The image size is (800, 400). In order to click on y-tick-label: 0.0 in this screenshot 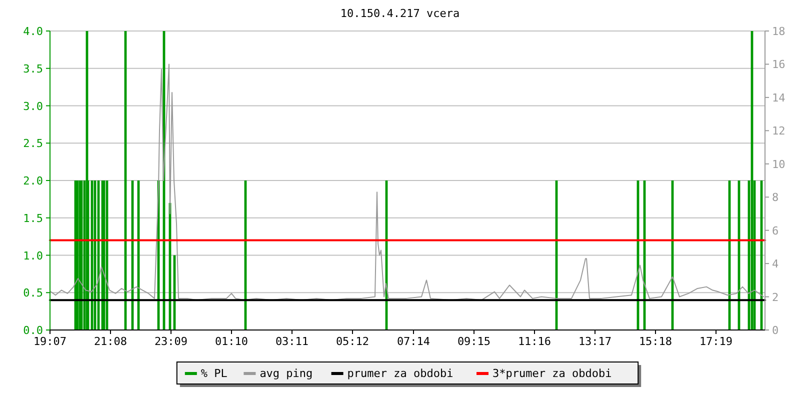, I will do `click(33, 330)`.